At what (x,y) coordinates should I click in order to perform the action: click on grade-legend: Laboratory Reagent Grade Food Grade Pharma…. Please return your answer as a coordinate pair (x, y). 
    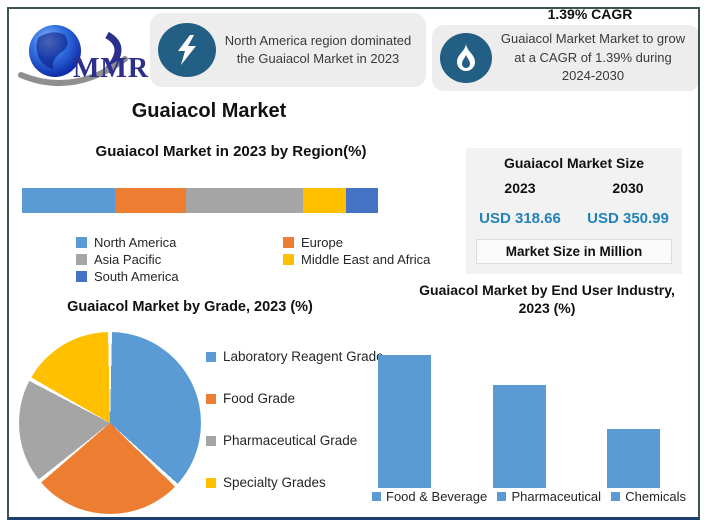
    Looking at the image, I should click on (295, 419).